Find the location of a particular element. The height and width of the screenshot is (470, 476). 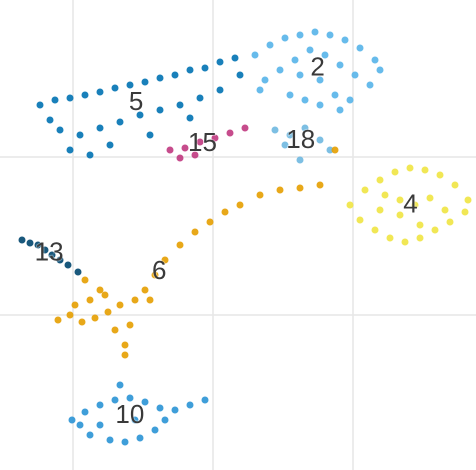

cluster-label: 13 is located at coordinates (49, 252).